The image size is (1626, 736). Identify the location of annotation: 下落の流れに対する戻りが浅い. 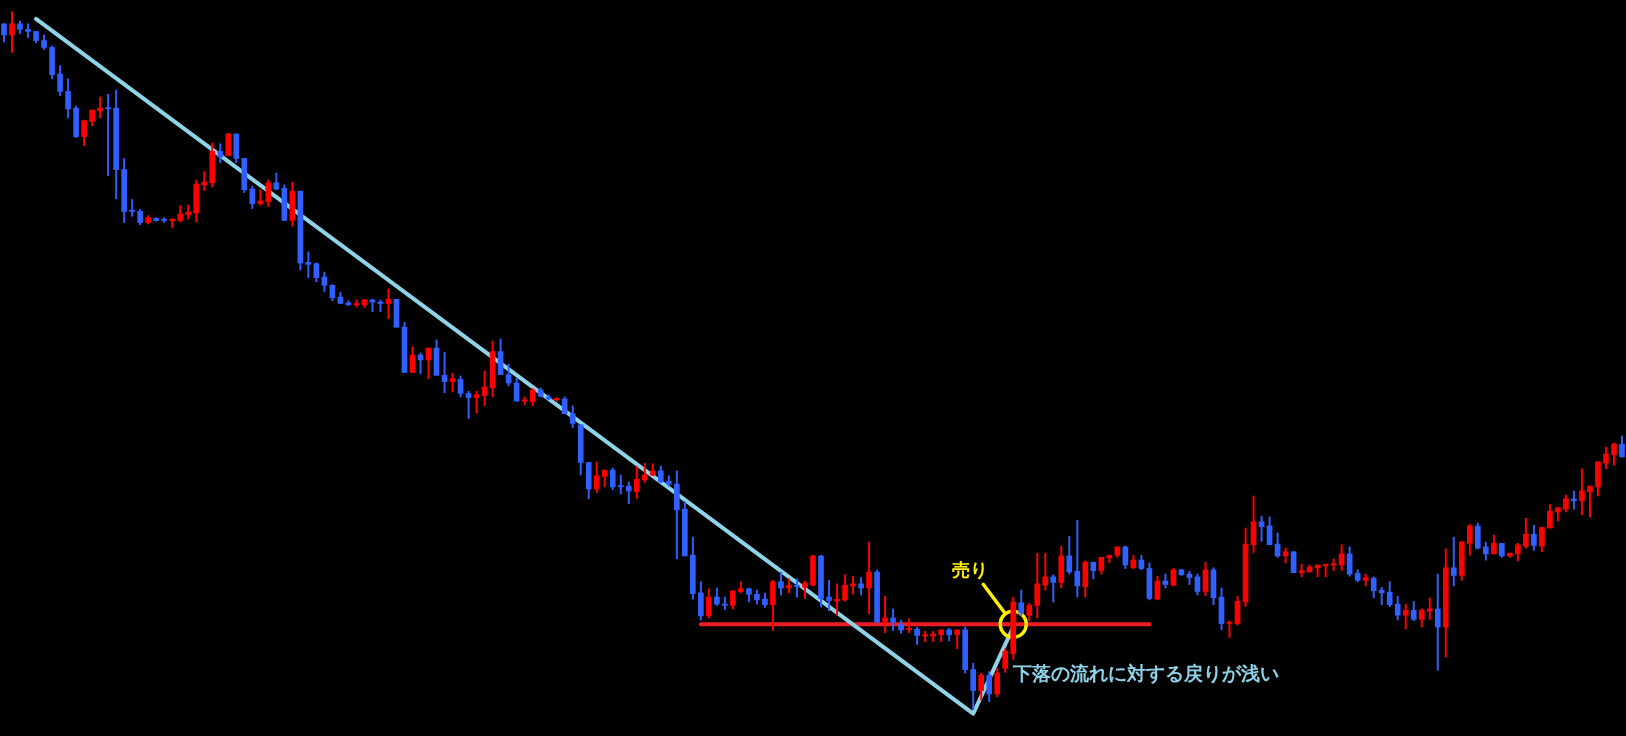
(1145, 672).